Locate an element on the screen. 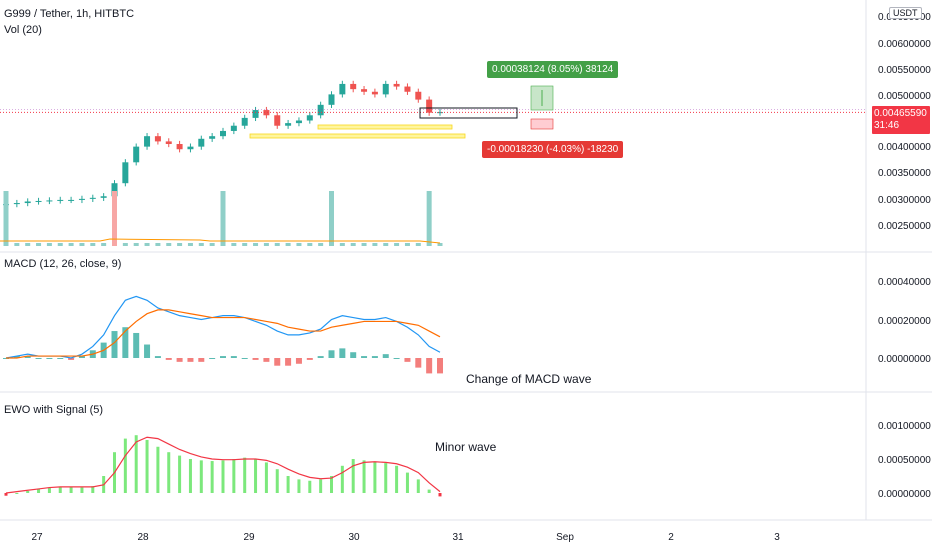 This screenshot has height=550, width=932. ewo-axis-tick: 0.00000000 is located at coordinates (904, 494).